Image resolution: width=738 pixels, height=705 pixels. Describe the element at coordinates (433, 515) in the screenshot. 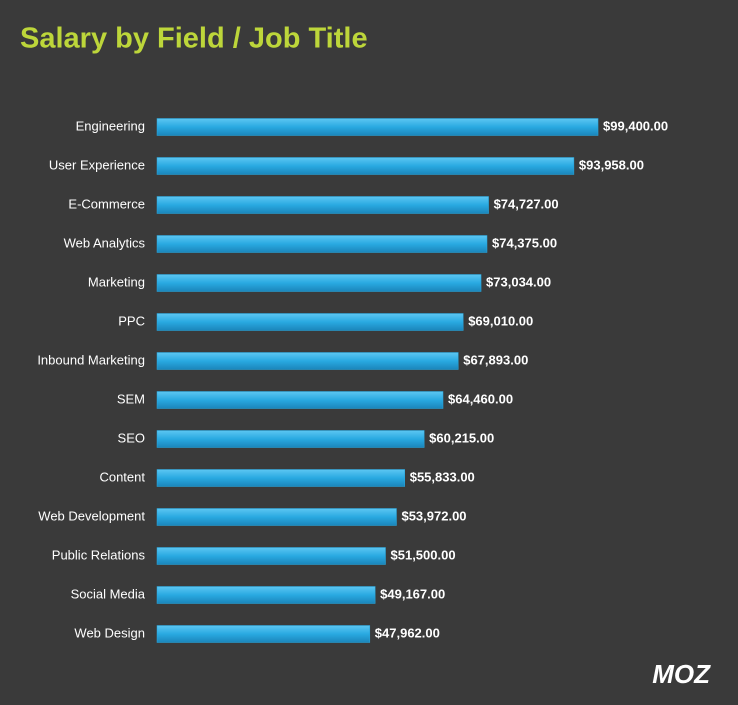

I see `value-label: $53,972.00` at that location.